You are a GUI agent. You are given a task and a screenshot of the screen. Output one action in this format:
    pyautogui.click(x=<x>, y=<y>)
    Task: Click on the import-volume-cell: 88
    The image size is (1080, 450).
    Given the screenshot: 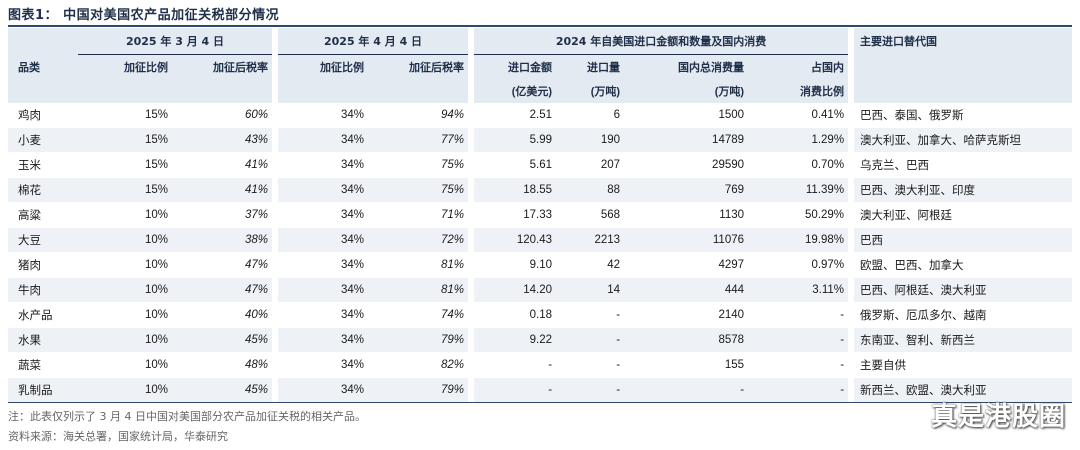 What is the action you would take?
    pyautogui.click(x=590, y=190)
    